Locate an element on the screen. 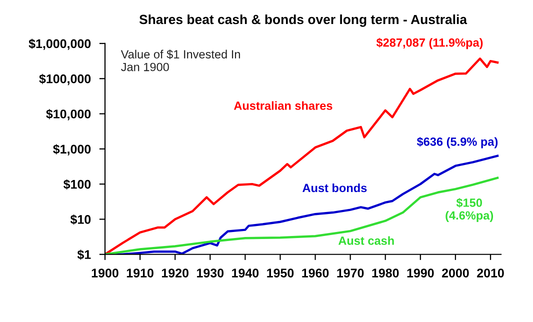 The height and width of the screenshot is (322, 533). y-tick-label: $100,000 is located at coordinates (65, 80).